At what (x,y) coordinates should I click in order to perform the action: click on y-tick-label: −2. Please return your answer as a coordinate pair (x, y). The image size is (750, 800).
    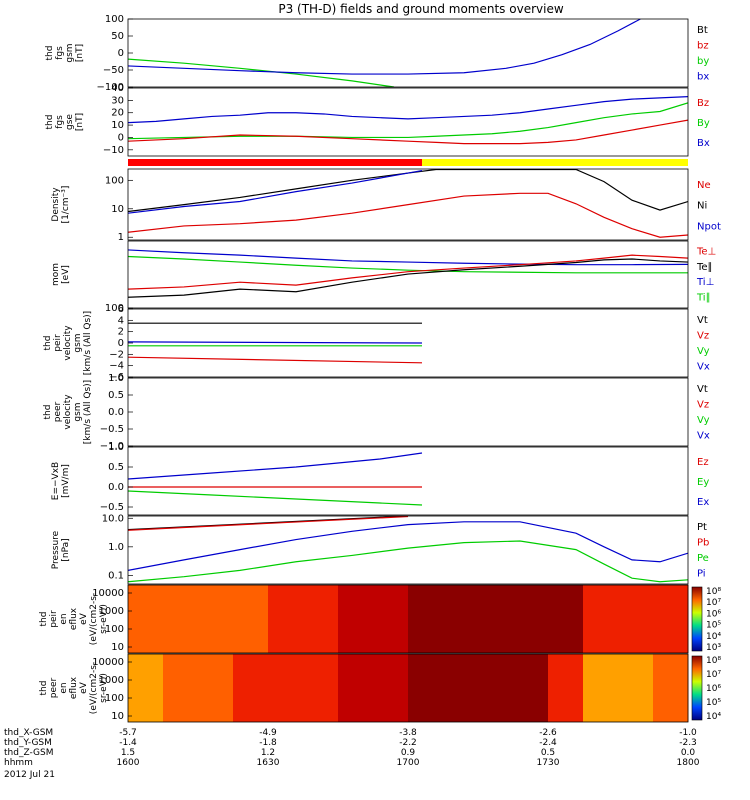
    Looking at the image, I should click on (116, 354).